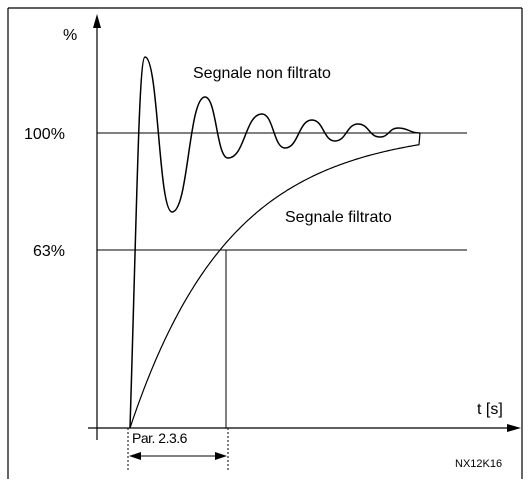 This screenshot has height=484, width=531. Describe the element at coordinates (478, 464) in the screenshot. I see `figure-code: NX12K16` at that location.